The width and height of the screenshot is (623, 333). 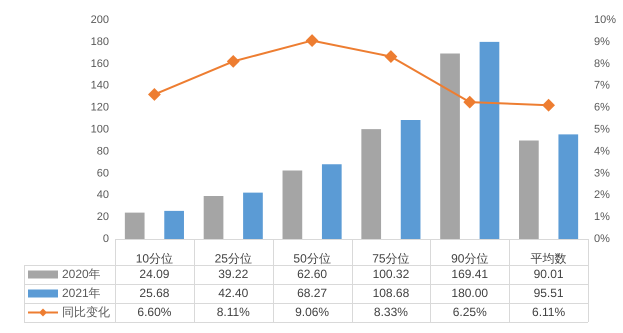 What do you see at coordinates (102, 173) in the screenshot?
I see `y-tick-label: 60` at bounding box center [102, 173].